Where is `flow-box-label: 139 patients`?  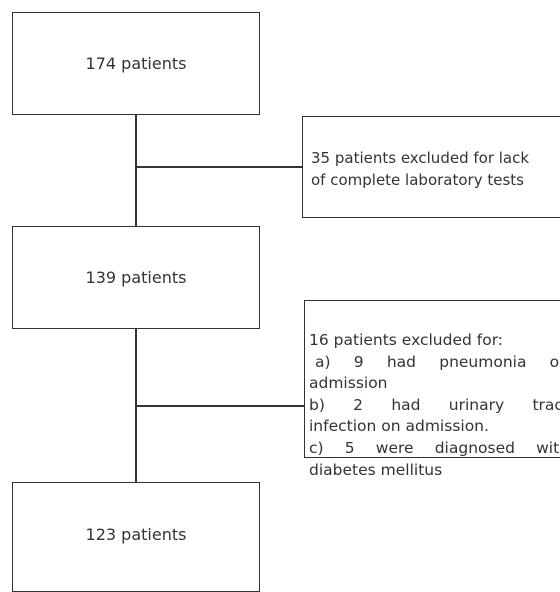 flow-box-label: 139 patients is located at coordinates (136, 277).